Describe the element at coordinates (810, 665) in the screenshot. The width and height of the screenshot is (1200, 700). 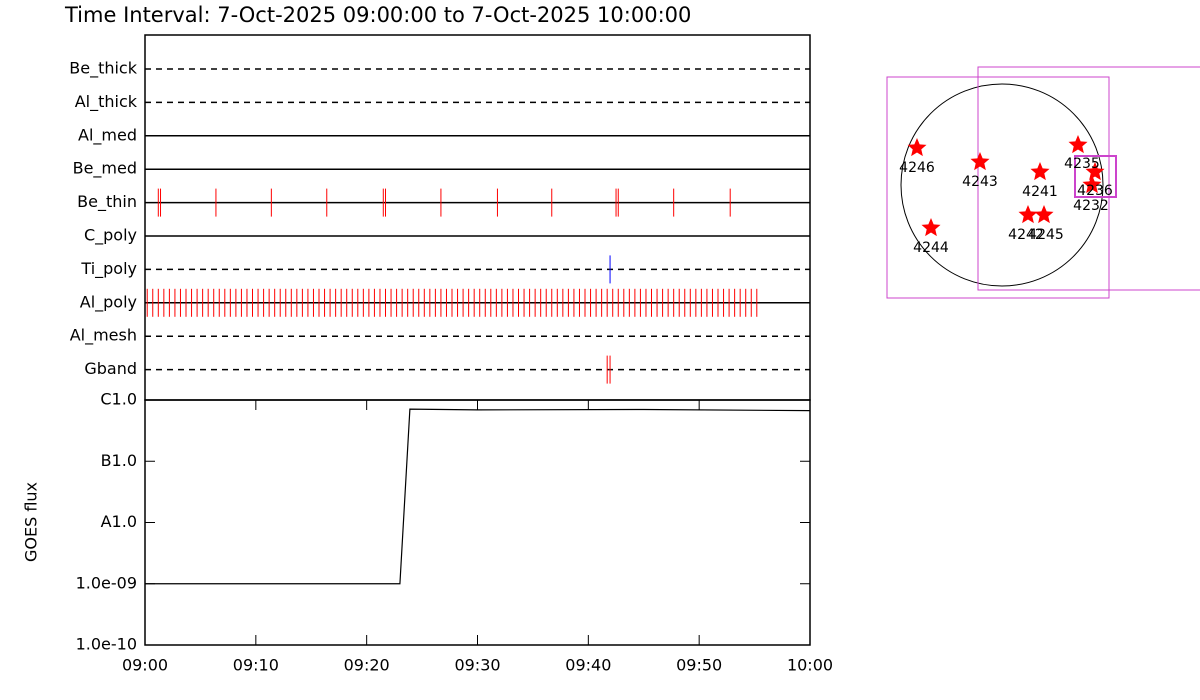
I see `x-tick-label: 10:00` at that location.